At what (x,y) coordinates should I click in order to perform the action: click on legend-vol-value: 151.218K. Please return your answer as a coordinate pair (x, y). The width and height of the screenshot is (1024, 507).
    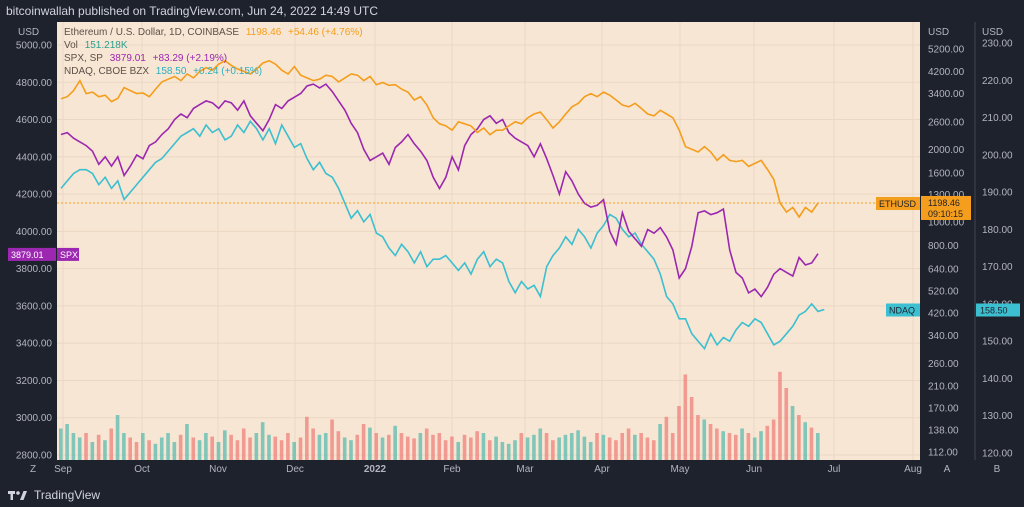
    Looking at the image, I should click on (106, 45).